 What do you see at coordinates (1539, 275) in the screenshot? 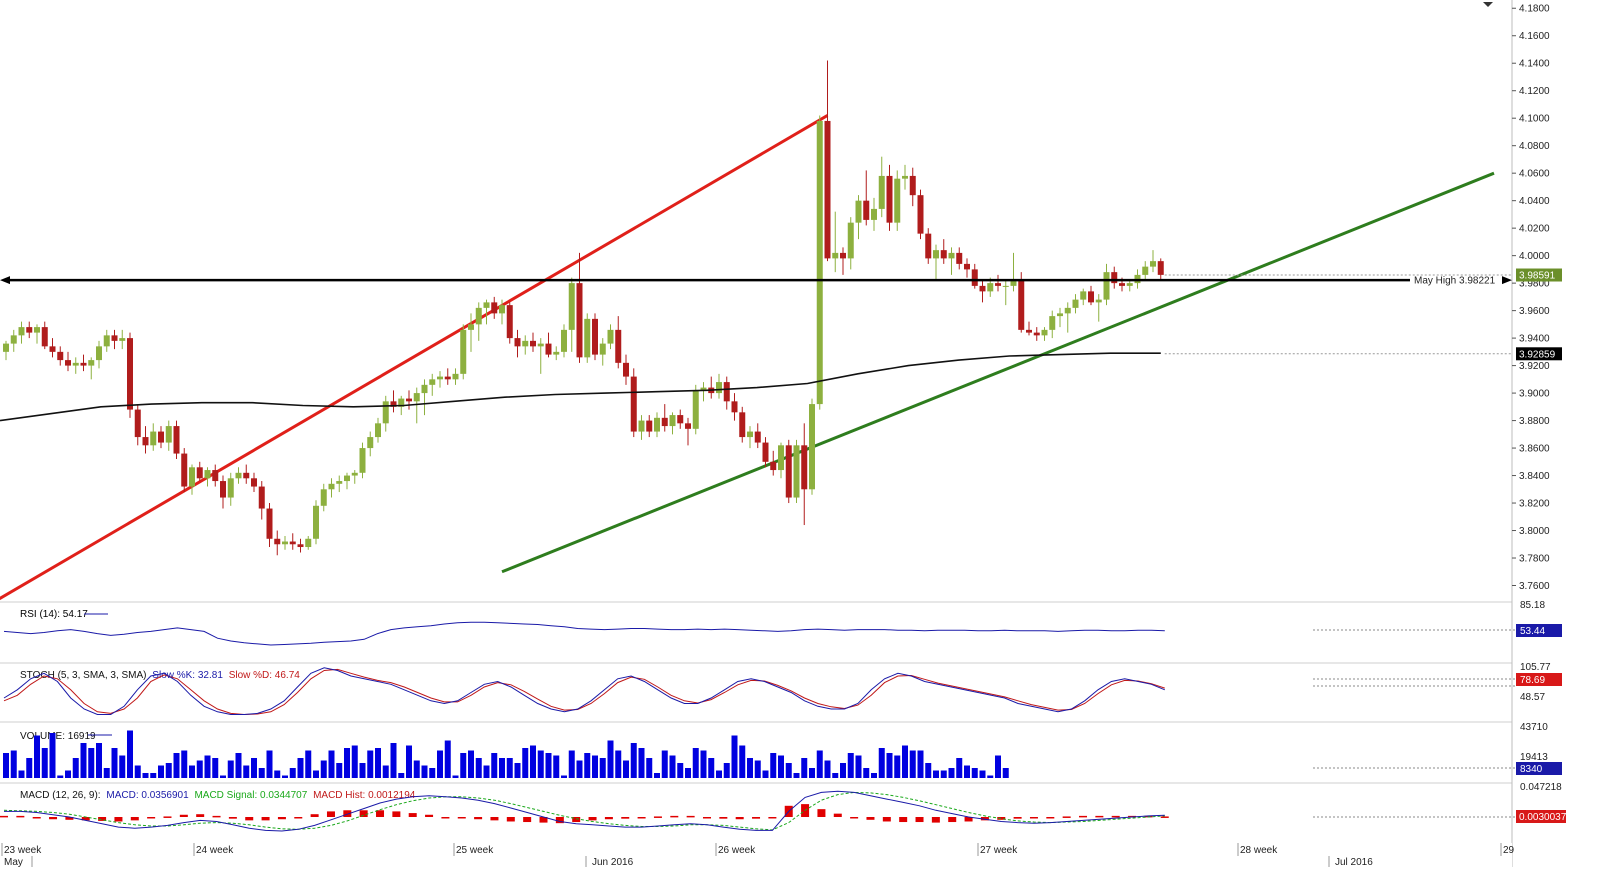
I see `price-tag-bg` at bounding box center [1539, 275].